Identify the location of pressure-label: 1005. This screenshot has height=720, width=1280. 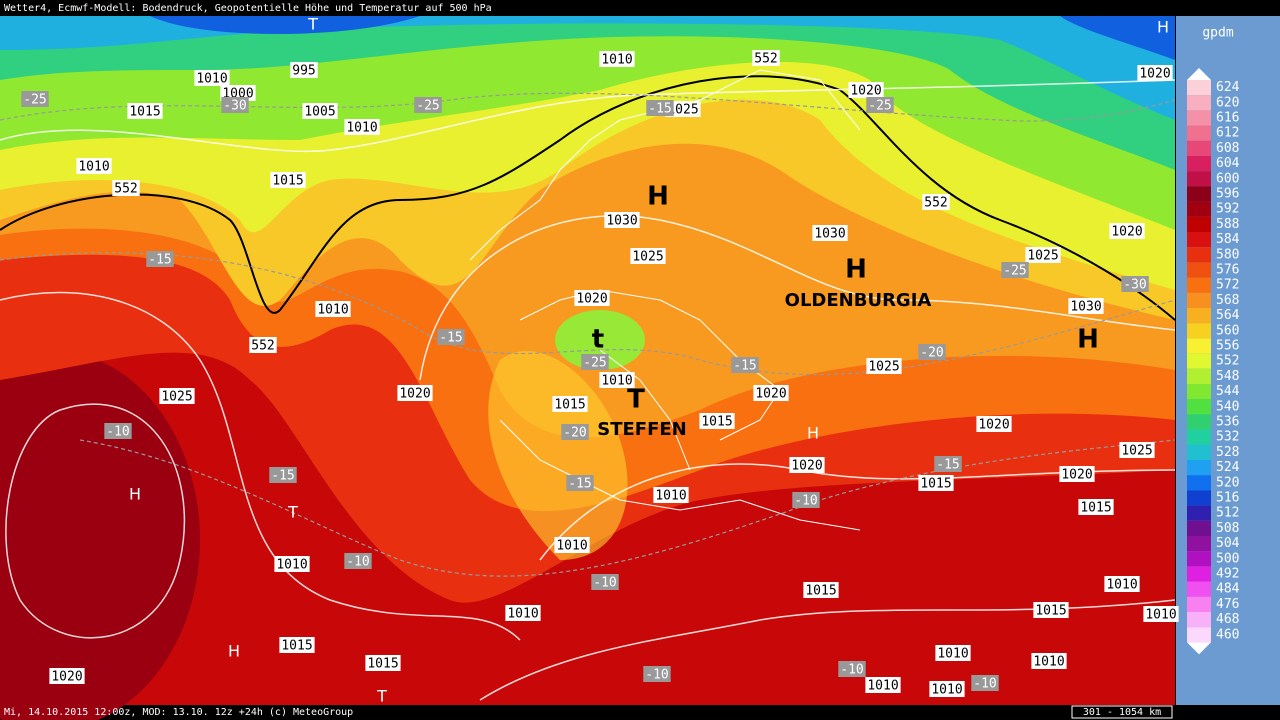
(319, 112).